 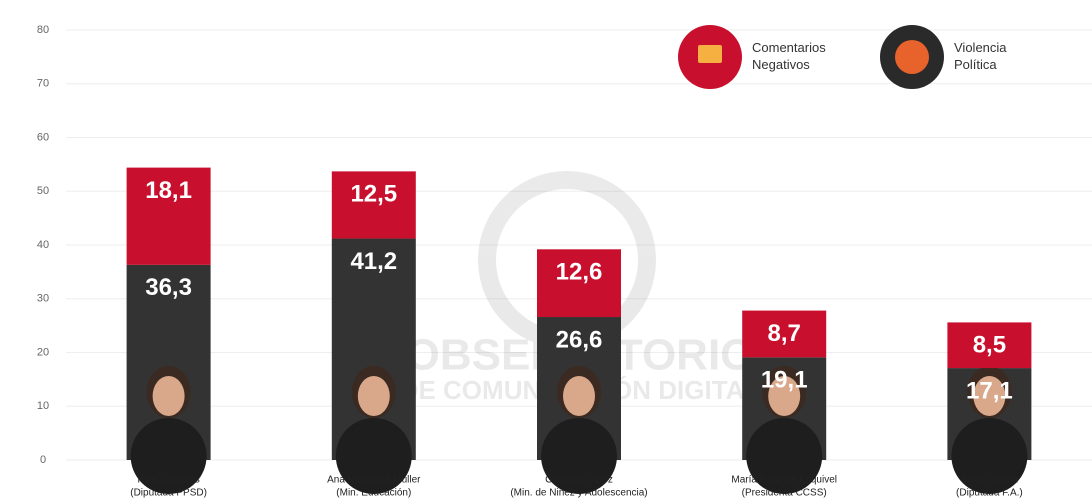 I want to click on x-tick-detail: (Diputada PPSD), so click(x=168, y=493).